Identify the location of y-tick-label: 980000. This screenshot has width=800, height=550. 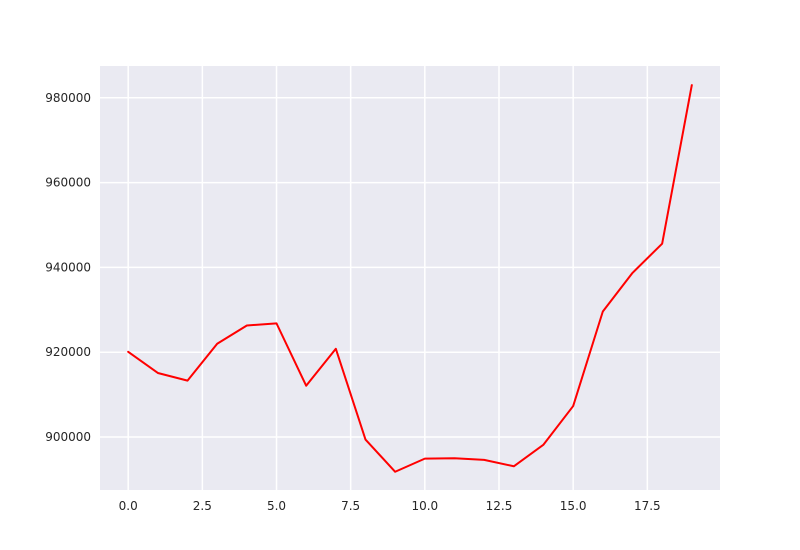
(68, 98).